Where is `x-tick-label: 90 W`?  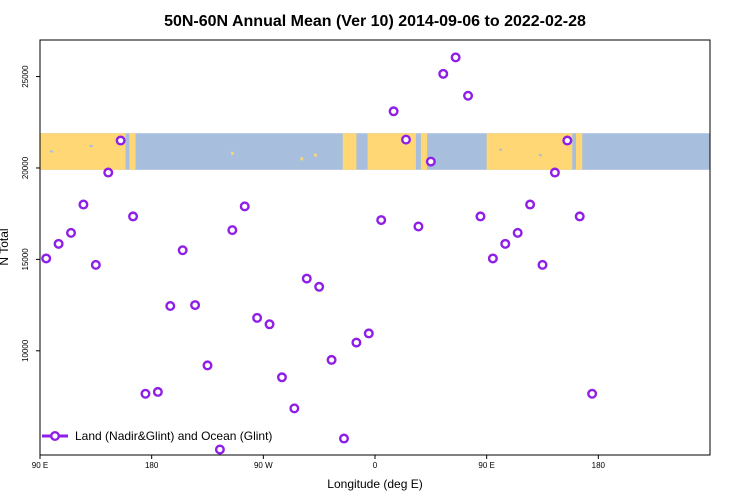
x-tick-label: 90 W is located at coordinates (263, 465).